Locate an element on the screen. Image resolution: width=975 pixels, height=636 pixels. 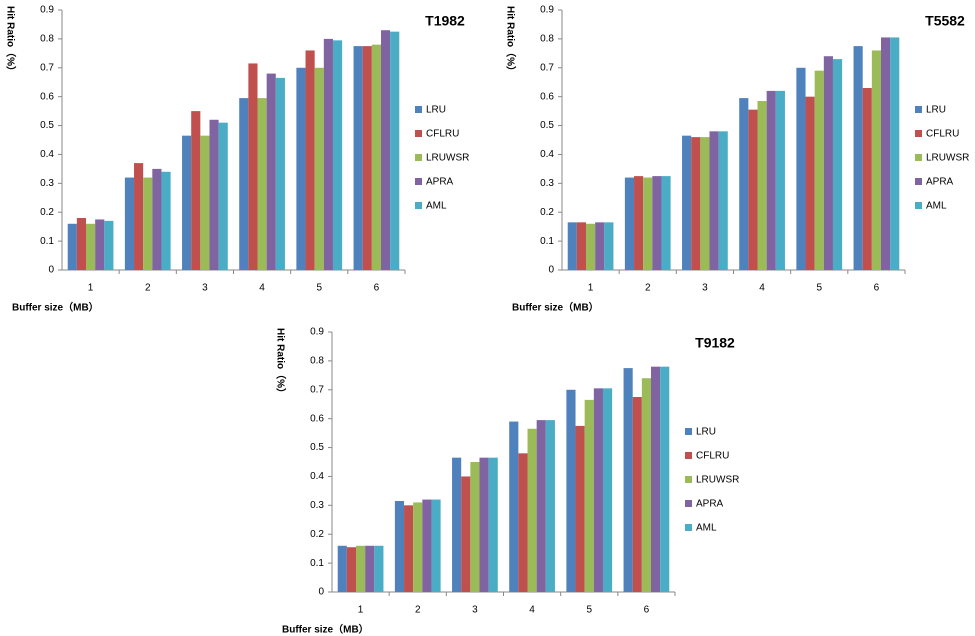
x-tick-label: 2 is located at coordinates (418, 610).